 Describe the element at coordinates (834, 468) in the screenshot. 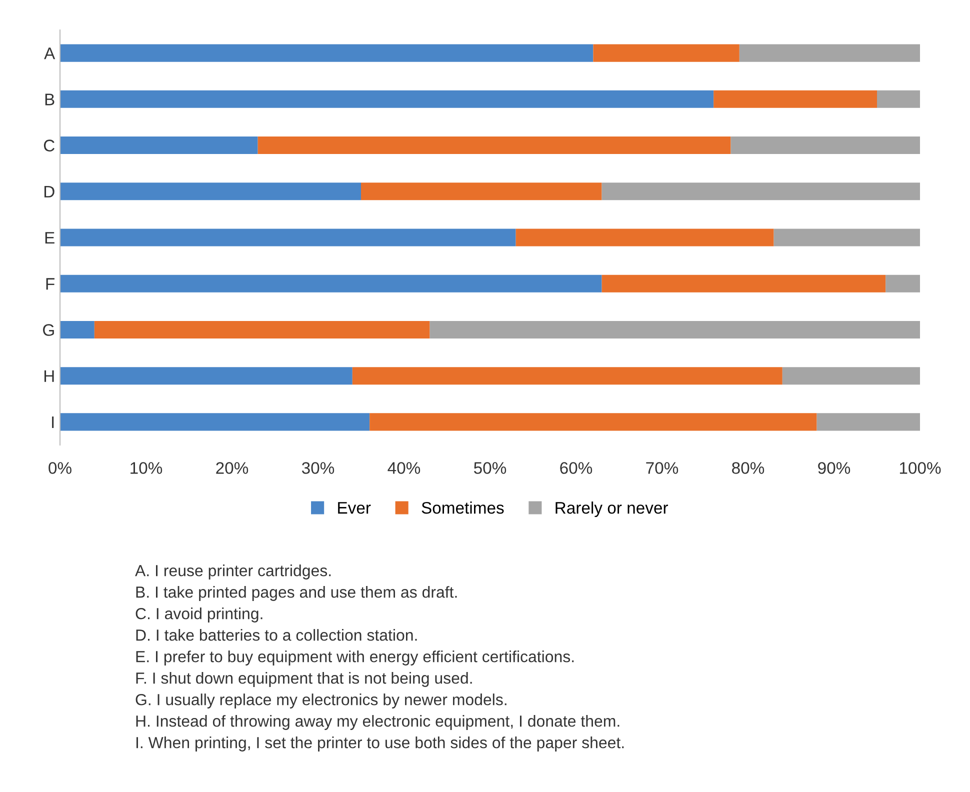

I see `x-tick-label: 90%` at that location.